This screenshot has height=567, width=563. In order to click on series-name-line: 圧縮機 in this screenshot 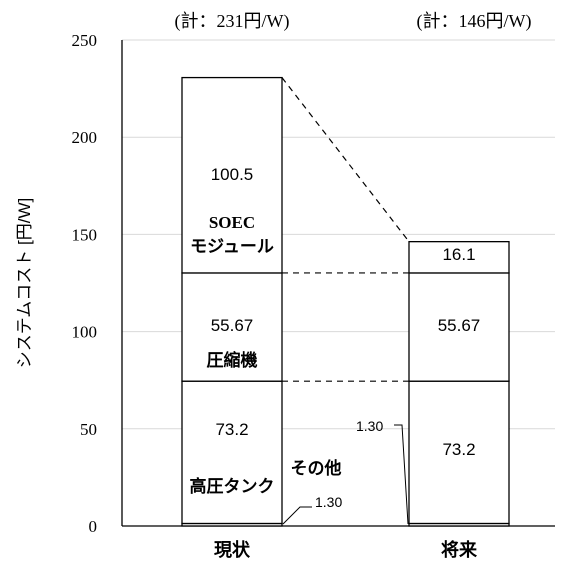, I will do `click(232, 360)`.